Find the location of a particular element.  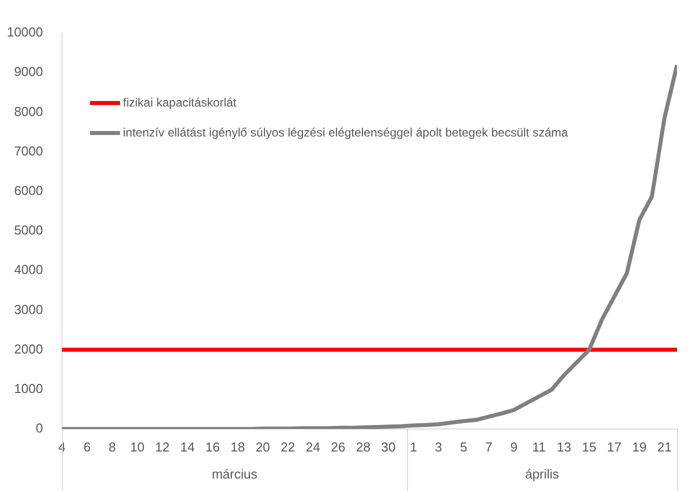

x-tick-label: 6 is located at coordinates (87, 446).